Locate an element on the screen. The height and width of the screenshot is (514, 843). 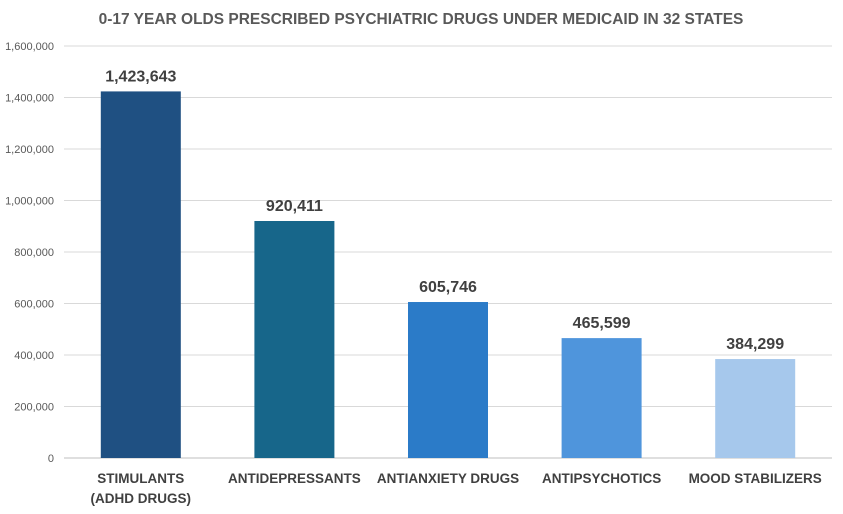
y-tick-label: 1,200,000 is located at coordinates (29, 150).